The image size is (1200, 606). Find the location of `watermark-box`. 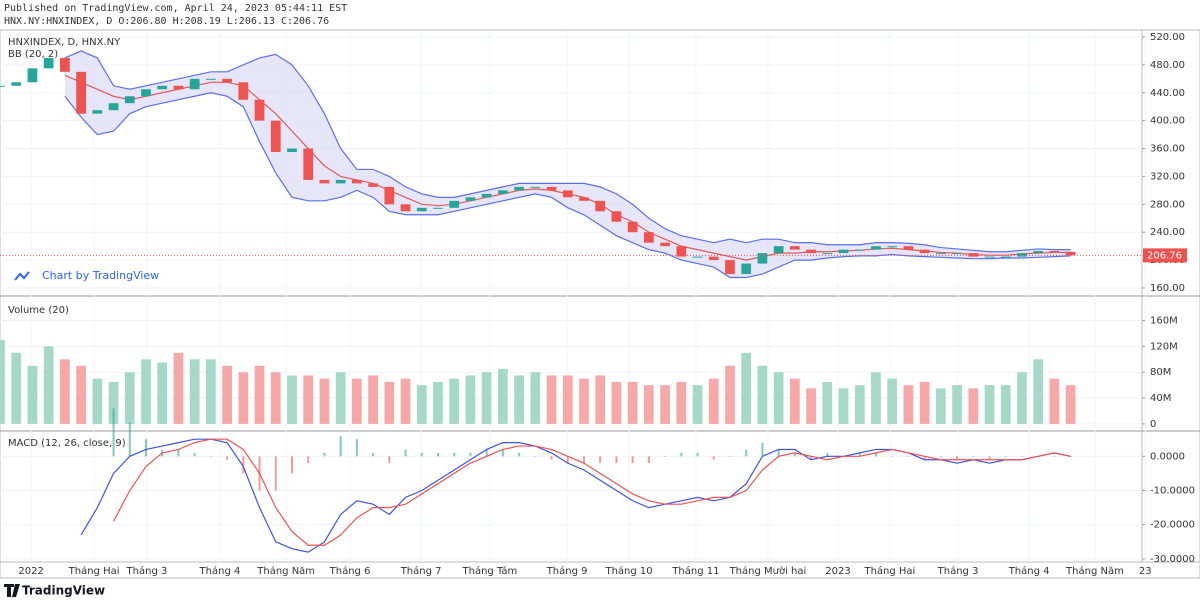

watermark-box is located at coordinates (75, 276).